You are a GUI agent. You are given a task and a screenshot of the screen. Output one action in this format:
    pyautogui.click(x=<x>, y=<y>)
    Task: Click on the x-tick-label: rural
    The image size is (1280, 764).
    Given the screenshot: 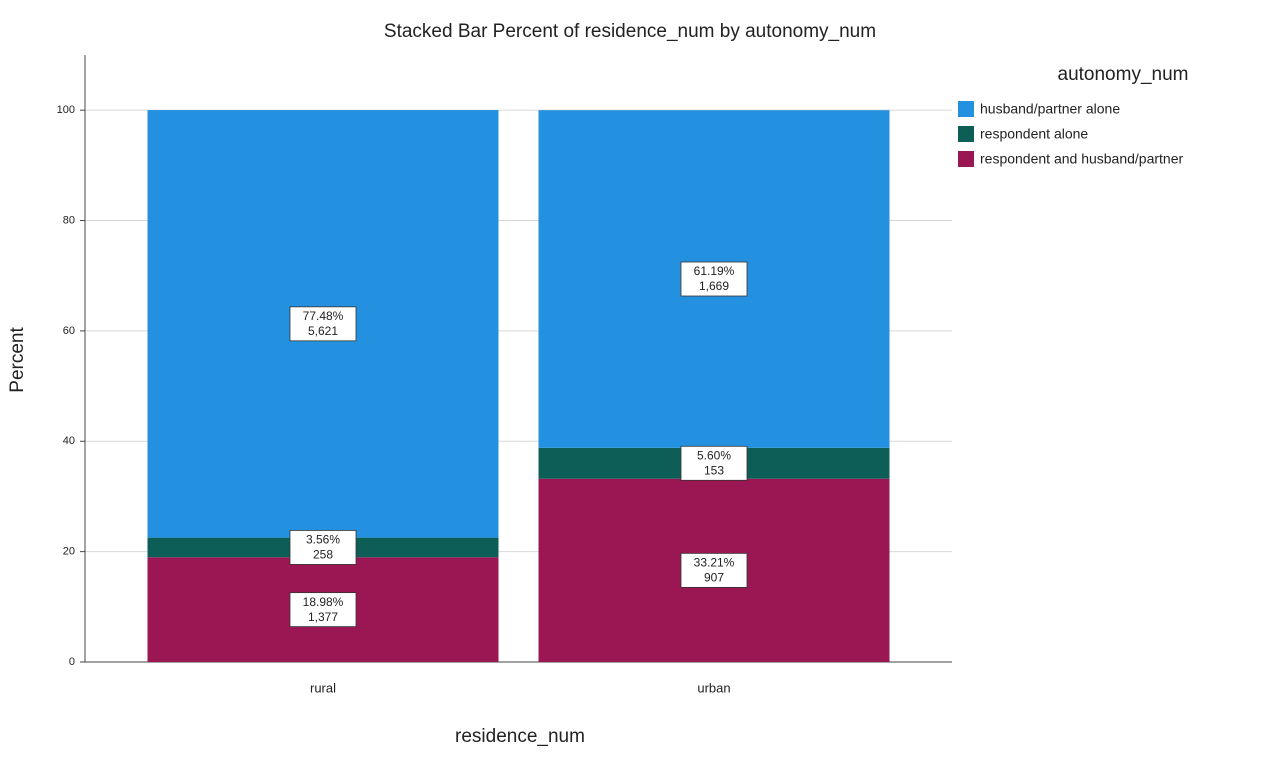 What is the action you would take?
    pyautogui.click(x=323, y=687)
    